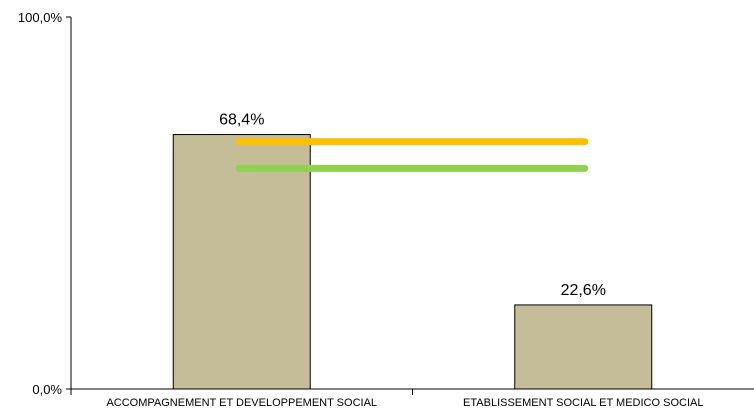 Image resolution: width=754 pixels, height=410 pixels. I want to click on y-tick-label: 0,0%, so click(47, 389).